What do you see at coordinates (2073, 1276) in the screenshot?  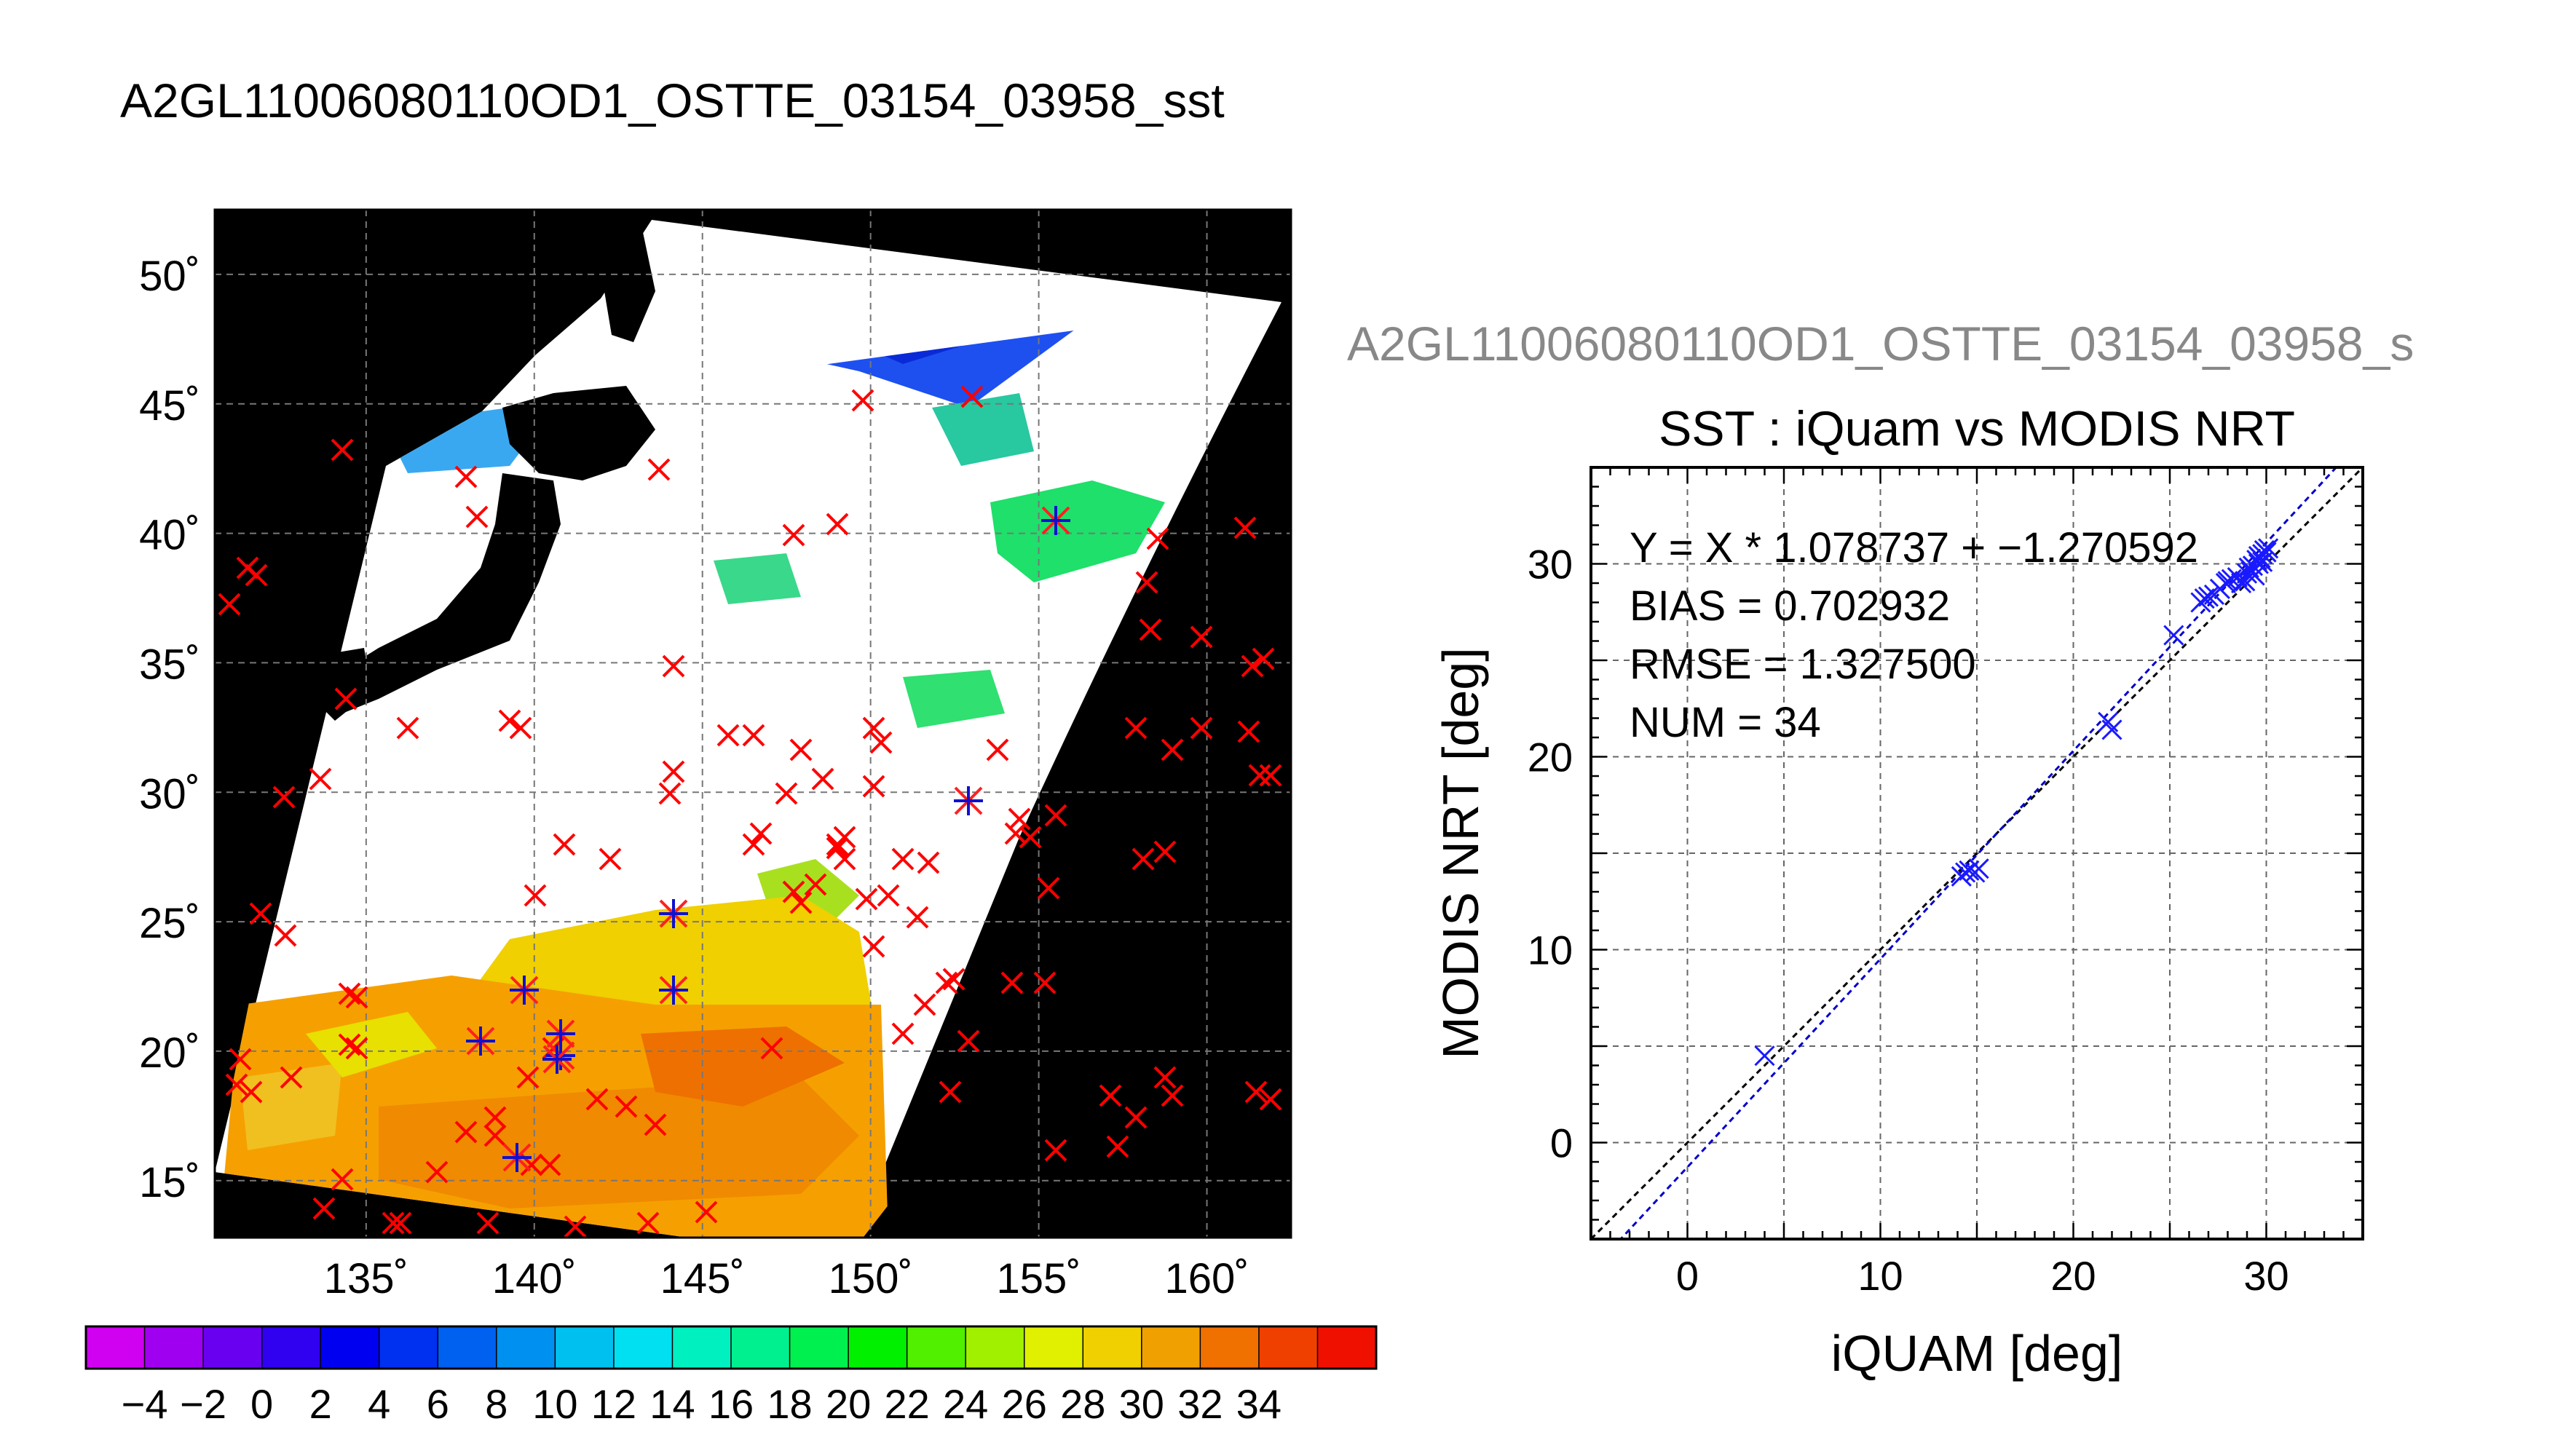 I see `x-tick-label: 20` at bounding box center [2073, 1276].